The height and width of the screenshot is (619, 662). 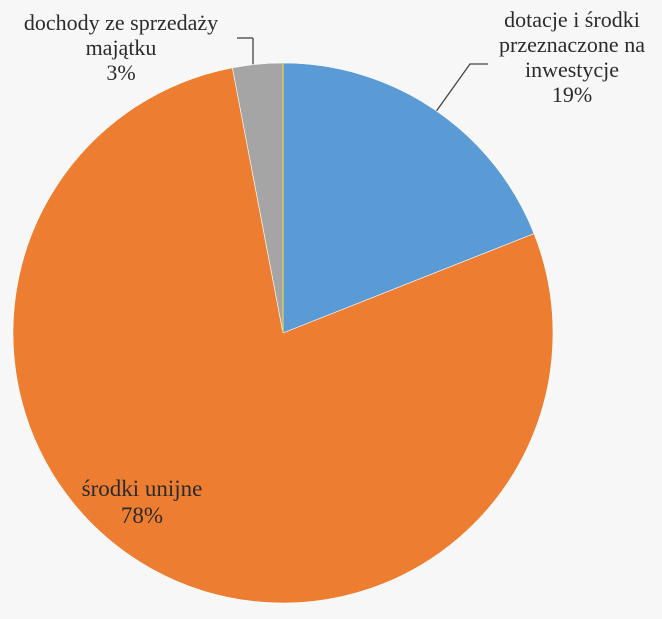 I want to click on label-srodki-unijne-line-1: środki unijne, so click(x=142, y=488).